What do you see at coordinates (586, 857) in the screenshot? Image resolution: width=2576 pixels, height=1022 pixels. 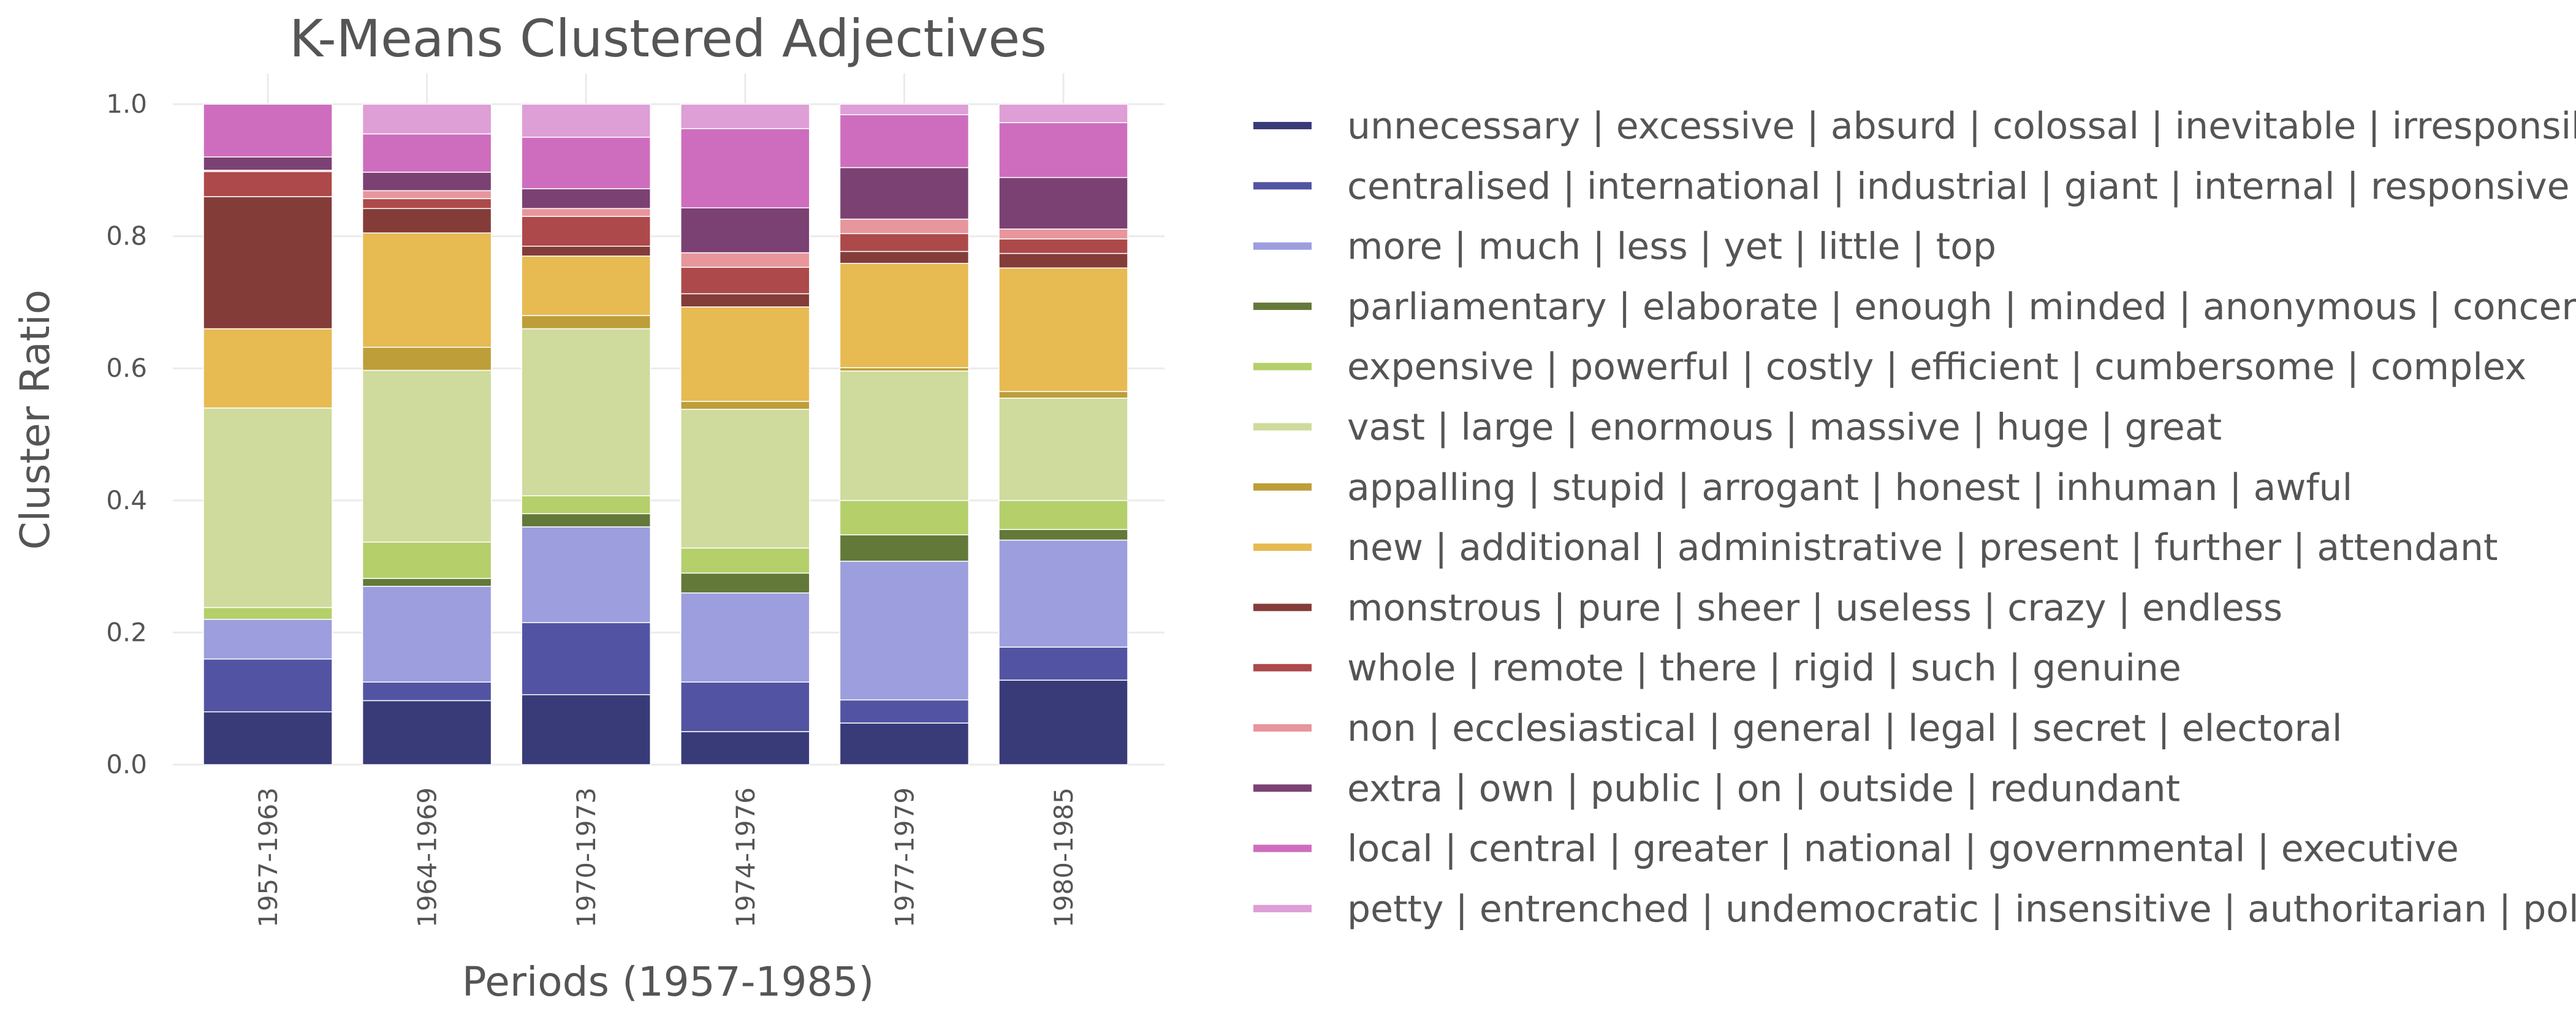 I see `x-tick-label: 1970-1973` at bounding box center [586, 857].